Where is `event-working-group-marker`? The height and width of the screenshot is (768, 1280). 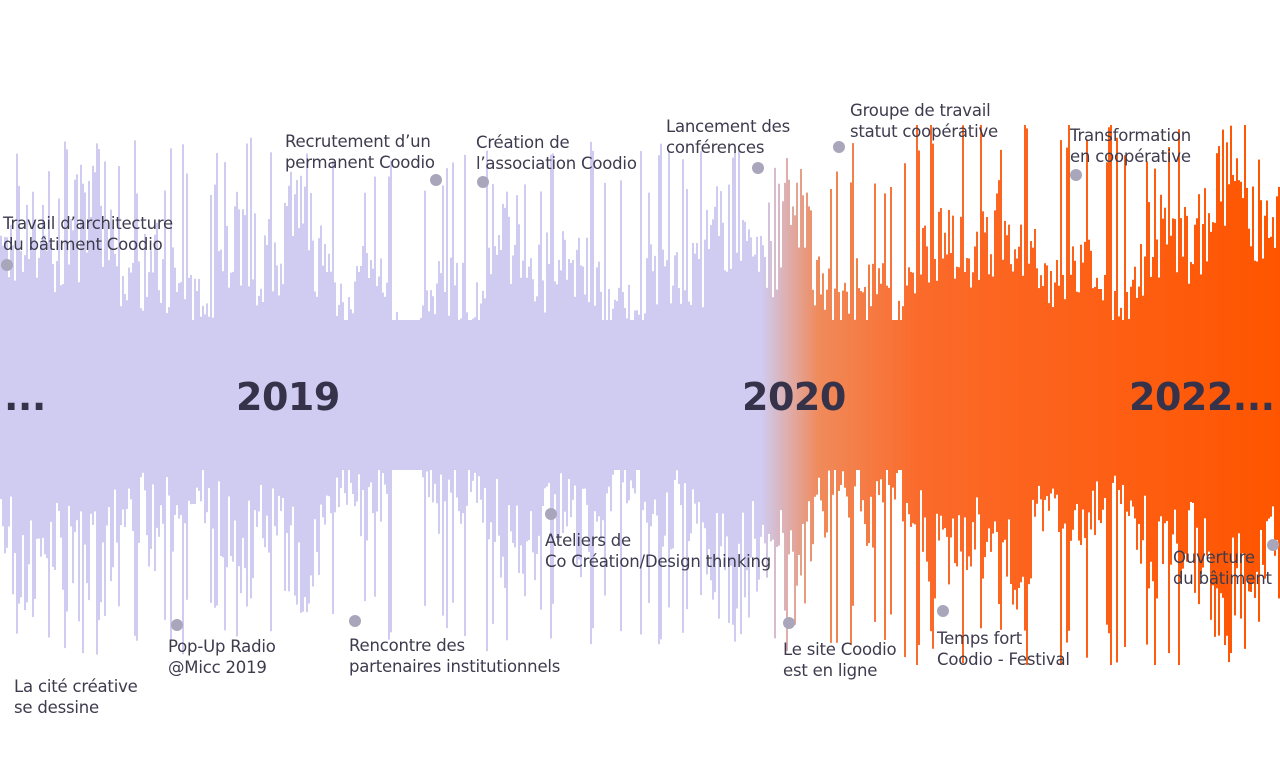
event-working-group-marker is located at coordinates (839, 147).